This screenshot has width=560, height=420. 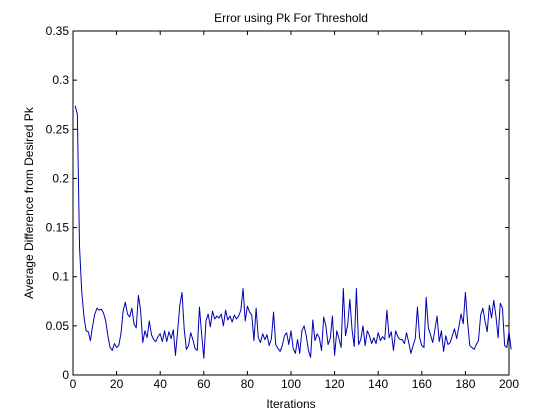 What do you see at coordinates (378, 384) in the screenshot?
I see `x-tick-label: 140` at bounding box center [378, 384].